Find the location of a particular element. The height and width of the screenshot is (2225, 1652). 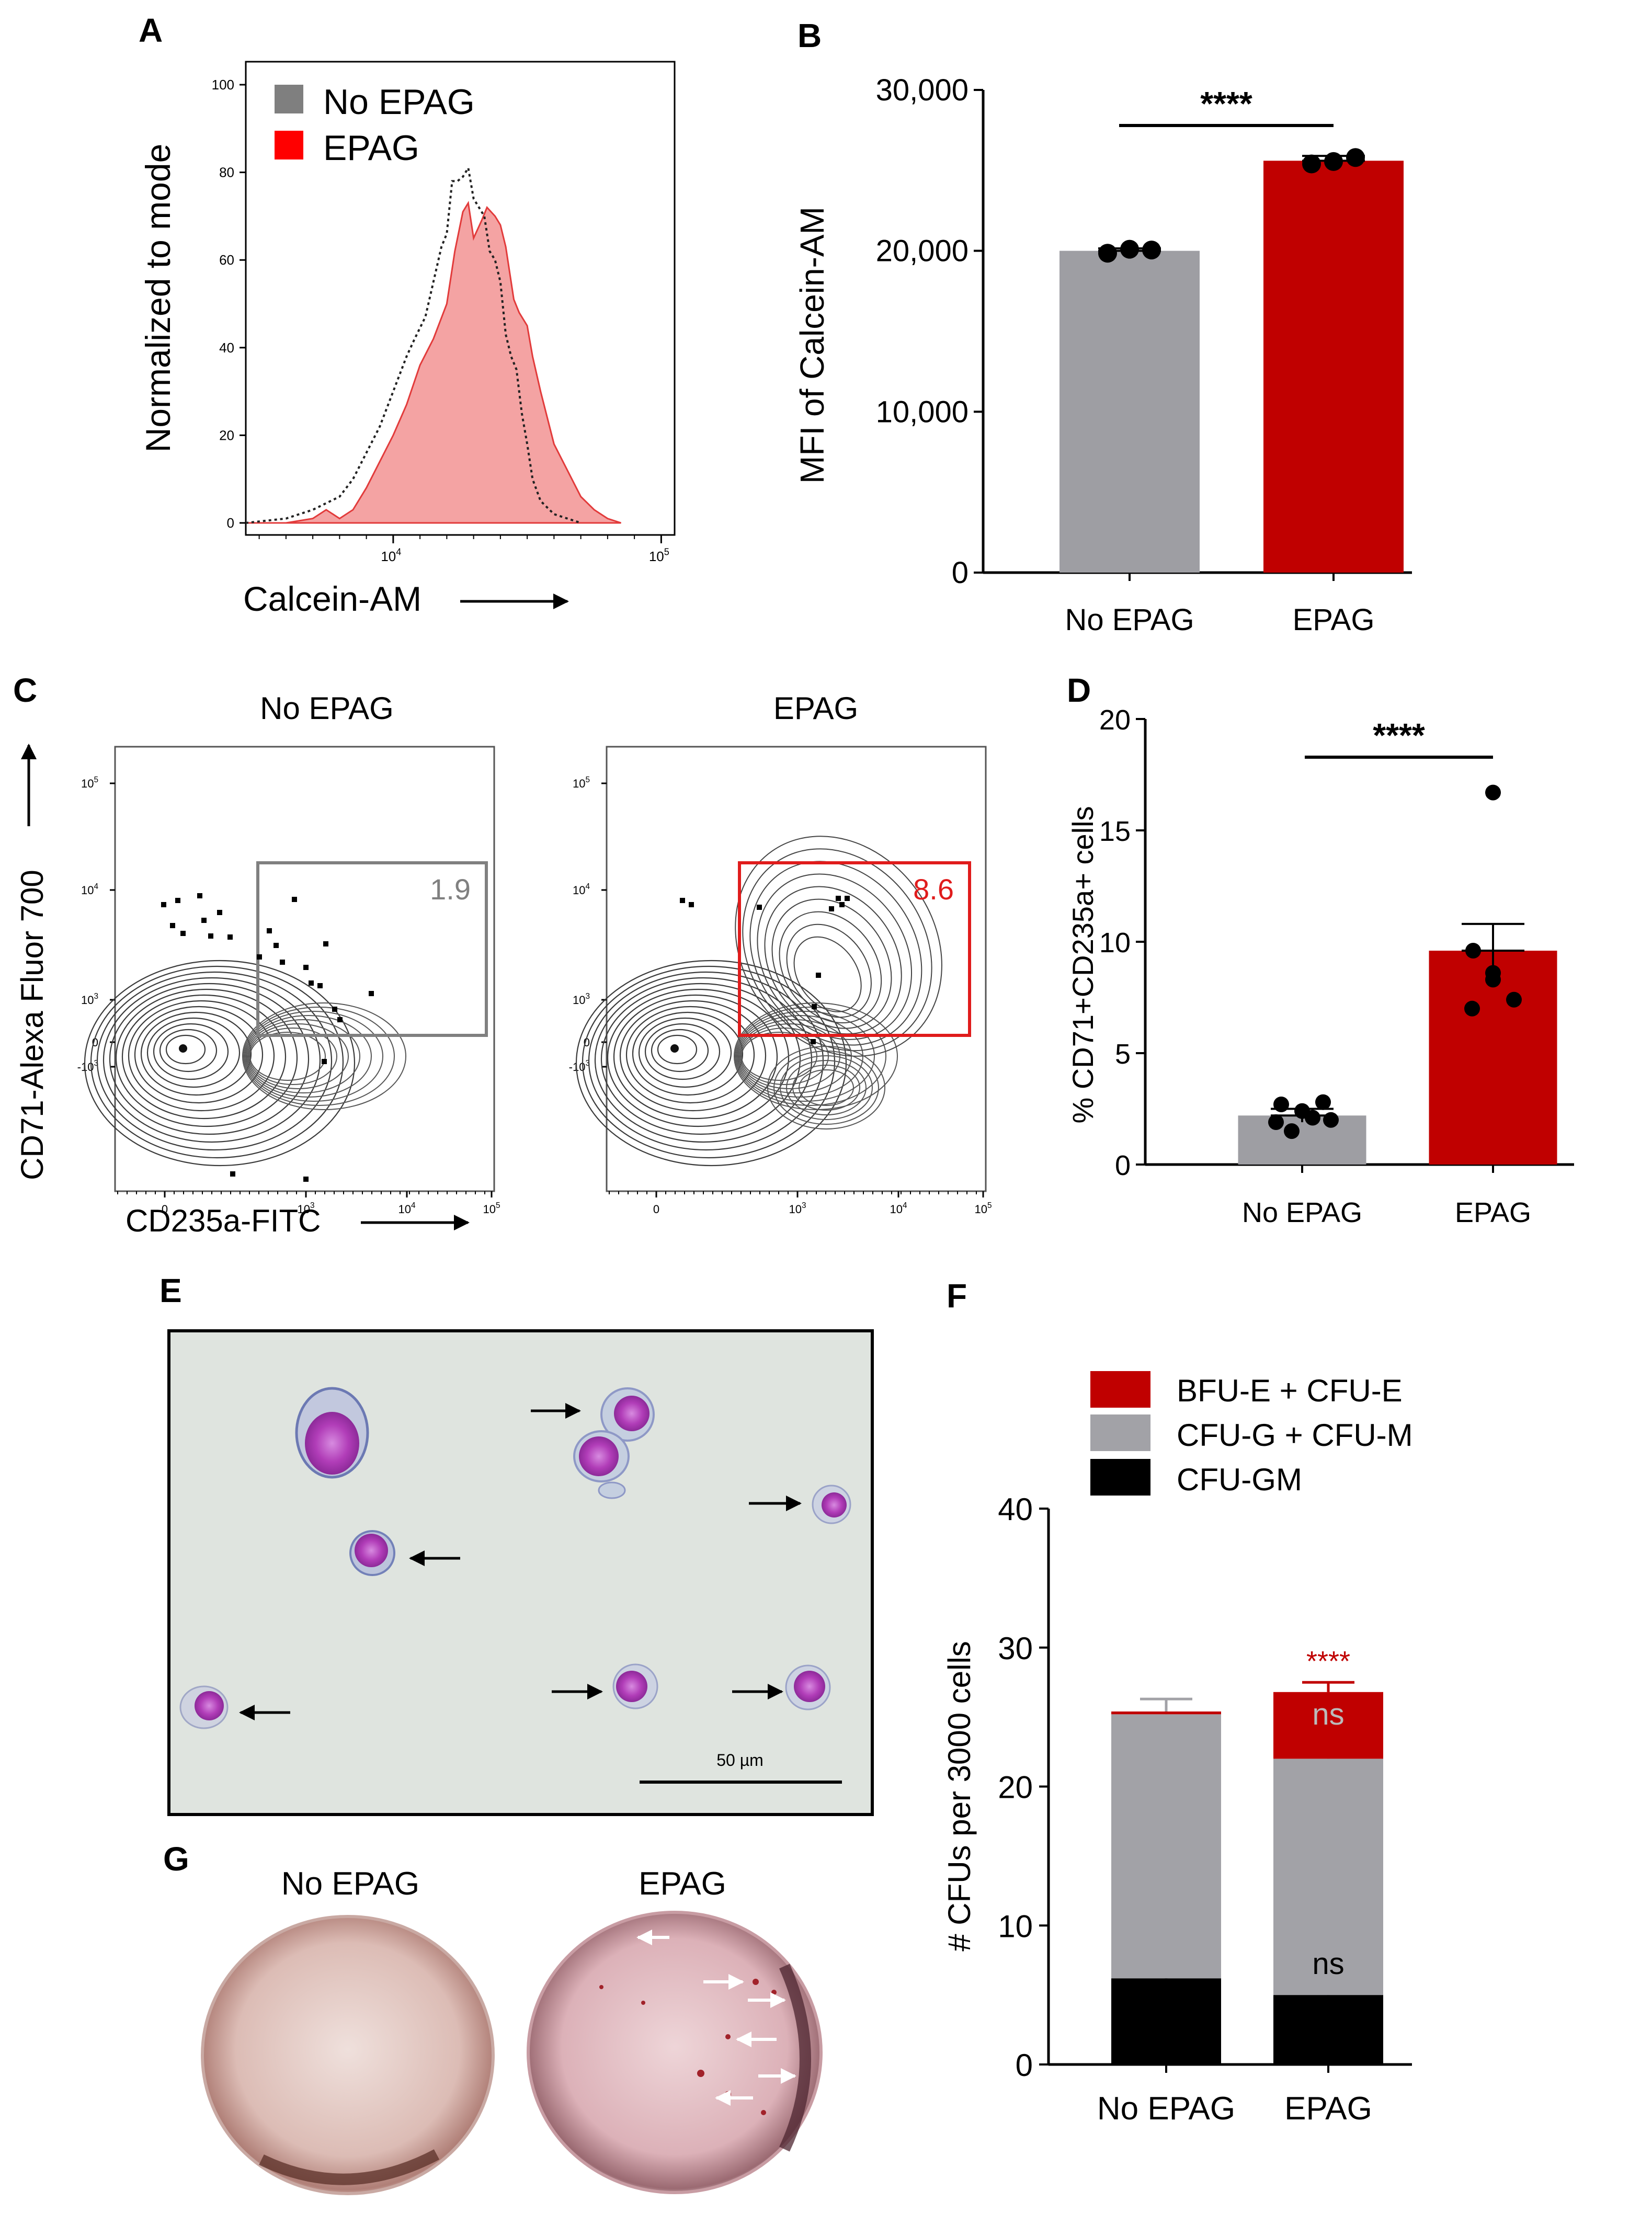

panel-label-a: A is located at coordinates (151, 31).